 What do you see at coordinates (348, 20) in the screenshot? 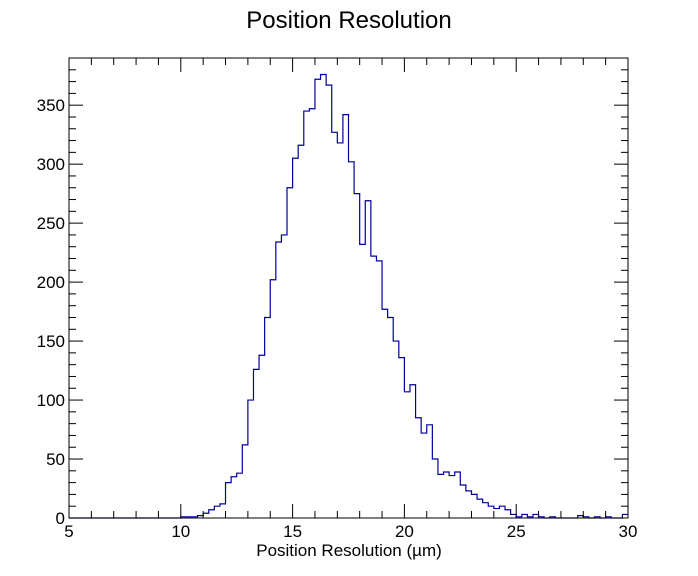
I see `chart-title: Position Resolution` at bounding box center [348, 20].